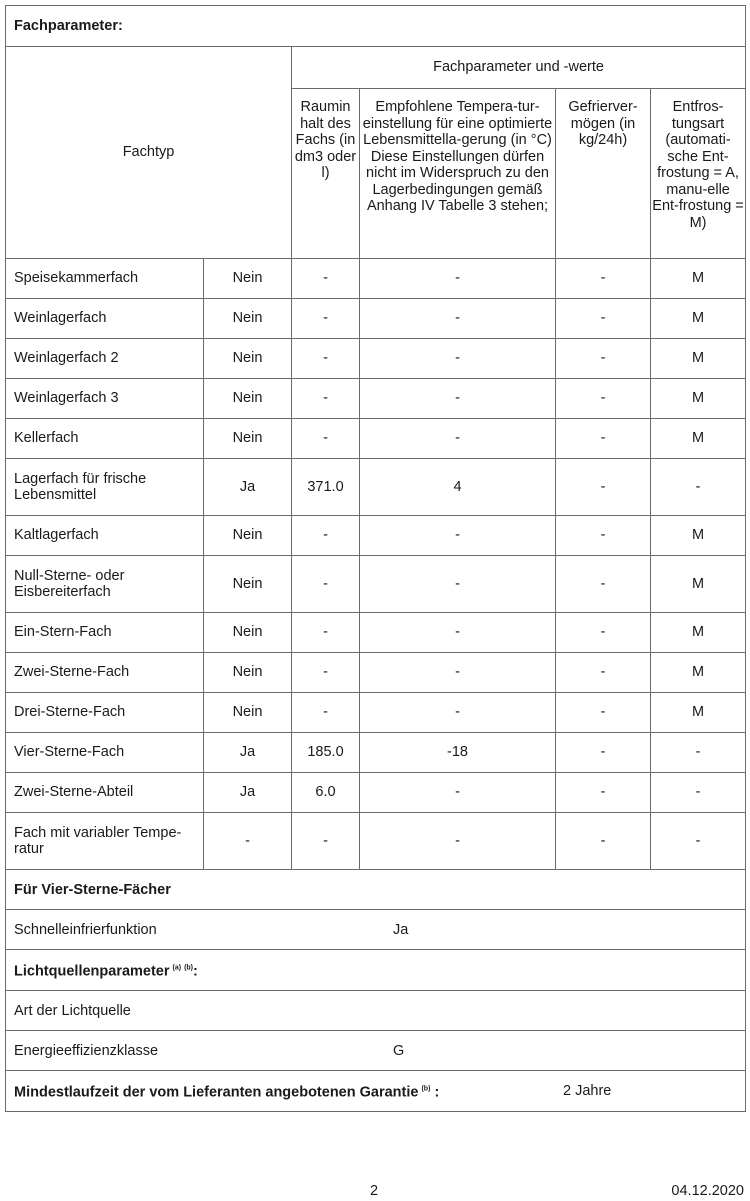  I want to click on table-row: Weinlagerfach 2 Nein - - - M, so click(376, 358).